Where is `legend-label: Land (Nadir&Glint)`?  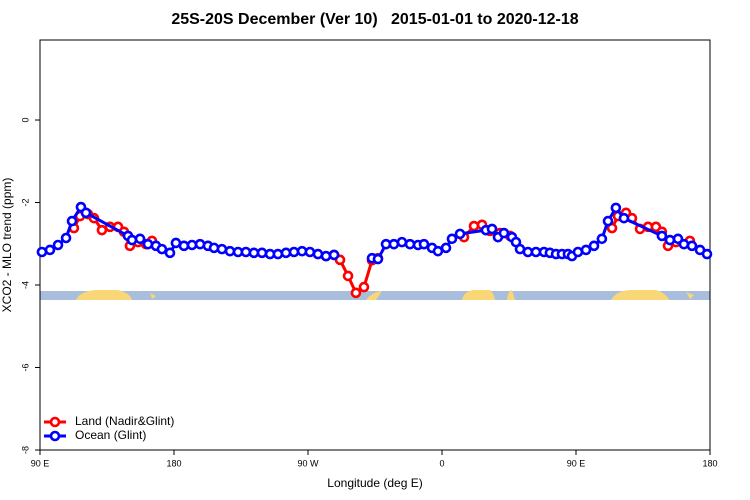
legend-label: Land (Nadir&Glint) is located at coordinates (124, 421).